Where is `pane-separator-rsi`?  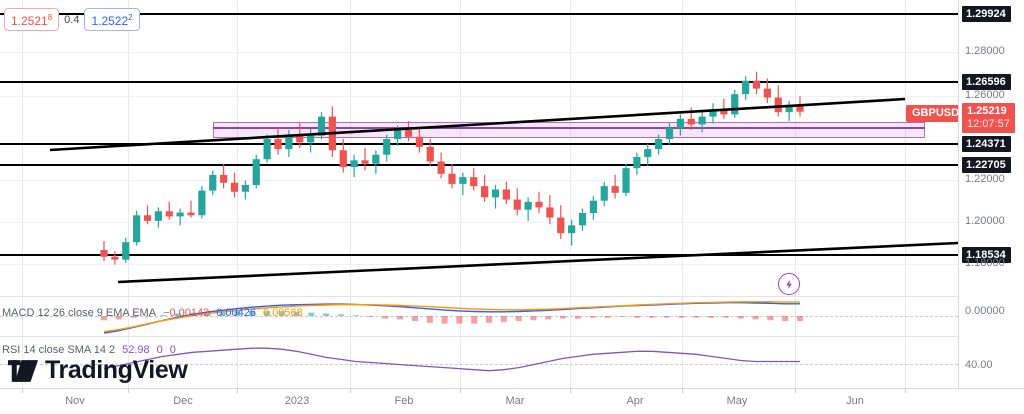 pane-separator-rsi is located at coordinates (479, 336).